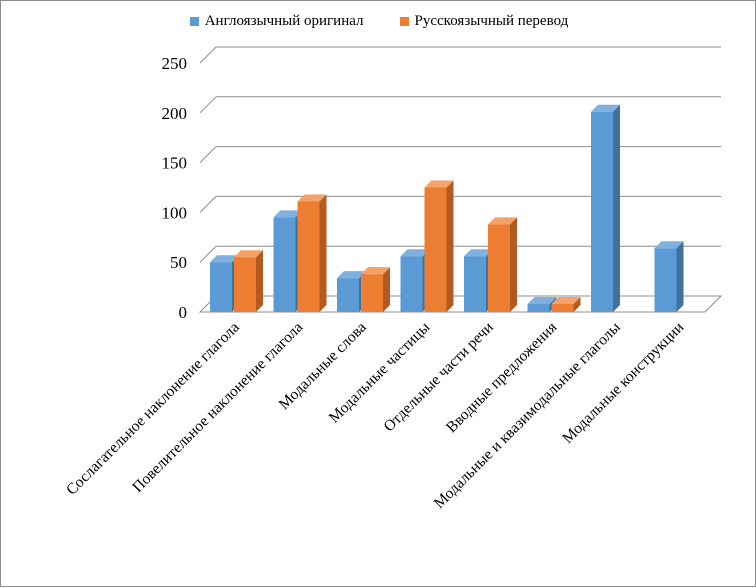  I want to click on y-tick-label: 0, so click(183, 312).